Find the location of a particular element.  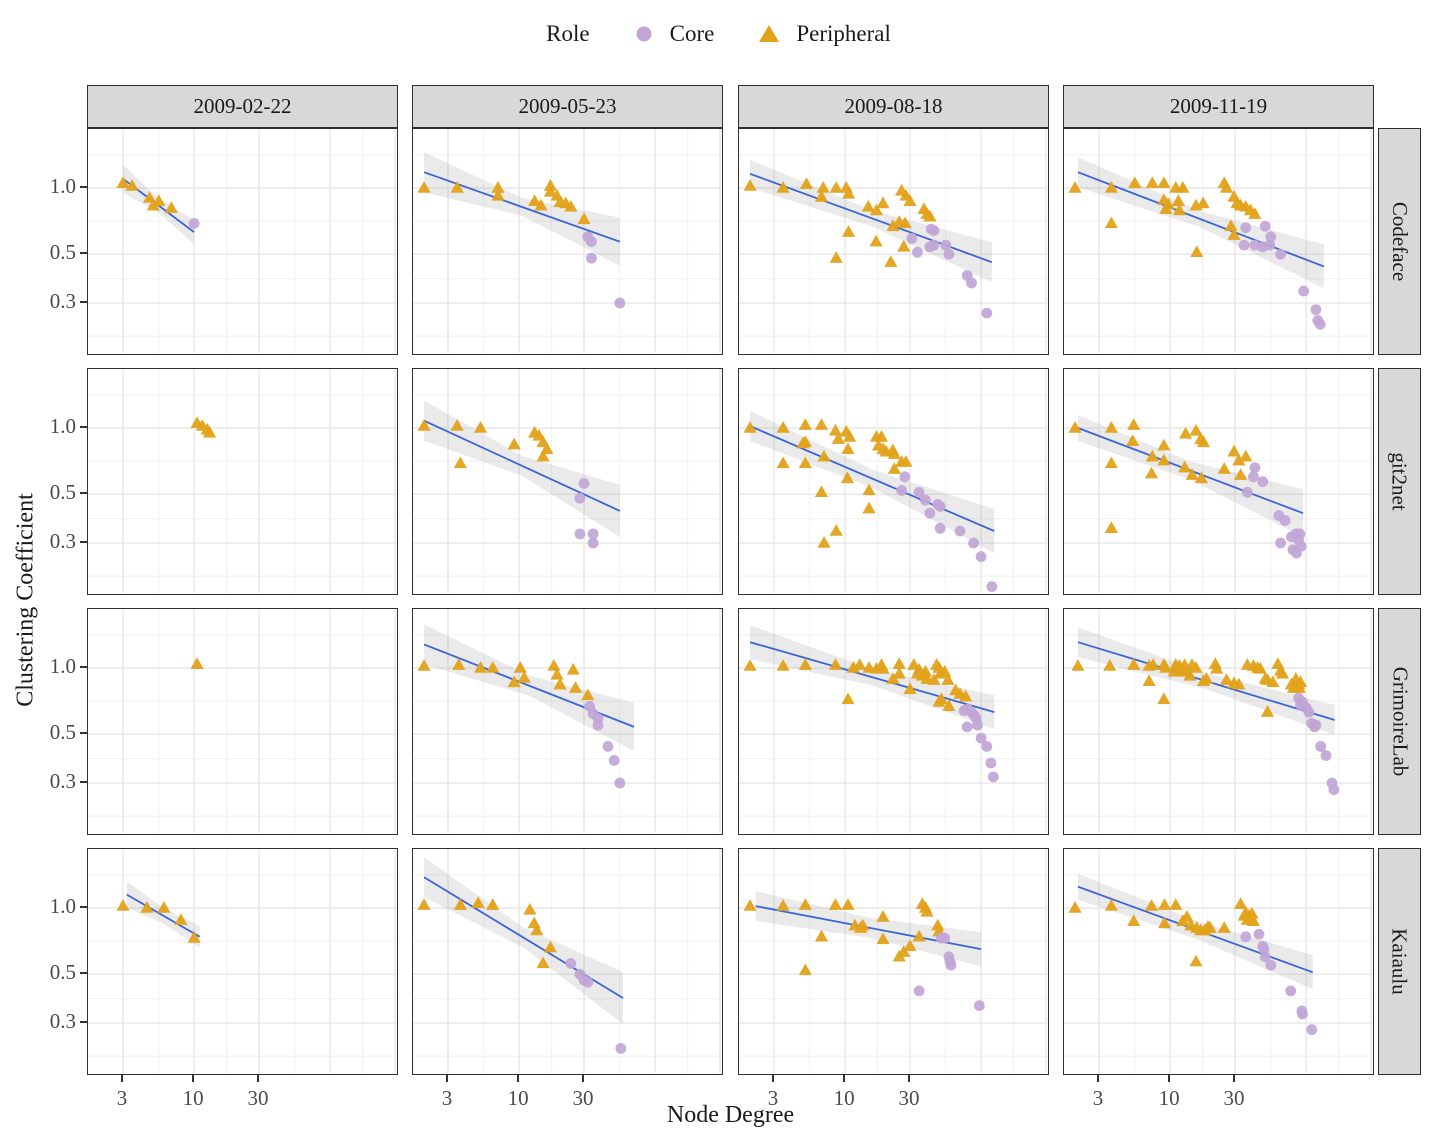

trend-line is located at coordinates (1201, 219).